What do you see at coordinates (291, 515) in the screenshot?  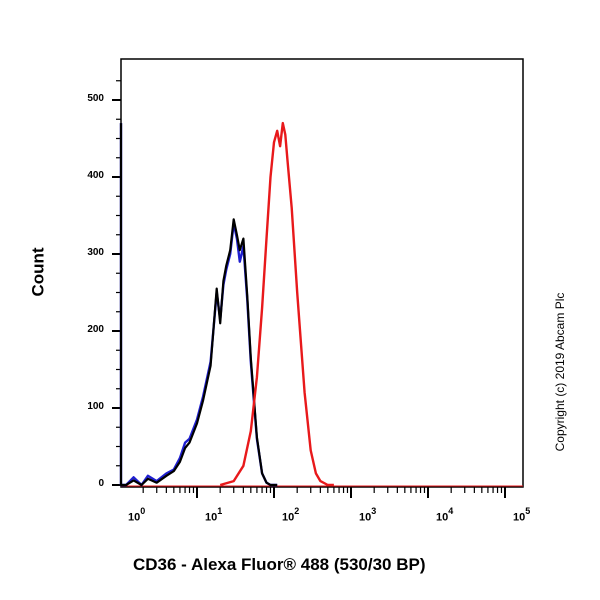 I see `x-tick-label: 10²` at bounding box center [291, 515].